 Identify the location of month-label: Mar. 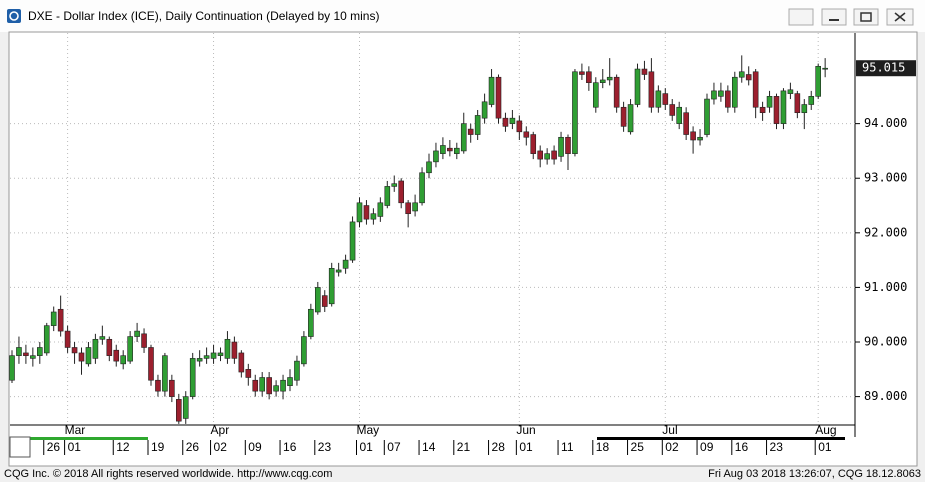
(75, 430).